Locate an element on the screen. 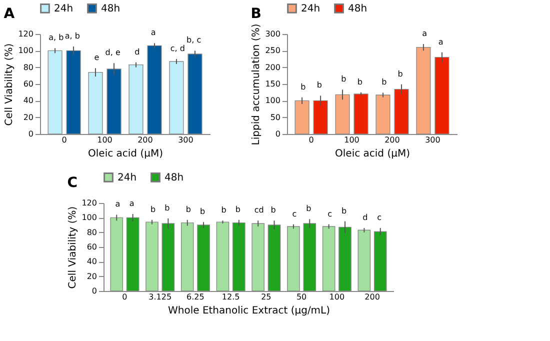 This screenshot has height=341, width=550. data-label: e is located at coordinates (97, 57).